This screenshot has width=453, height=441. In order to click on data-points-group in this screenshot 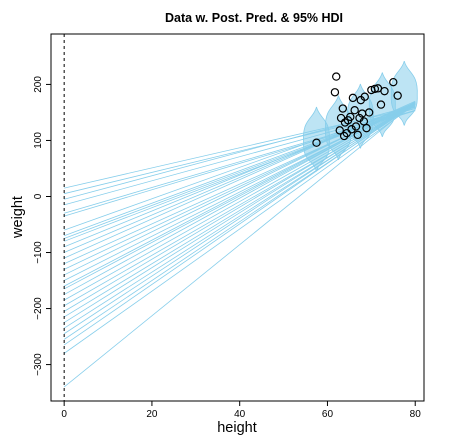, I will do `click(357, 109)`.